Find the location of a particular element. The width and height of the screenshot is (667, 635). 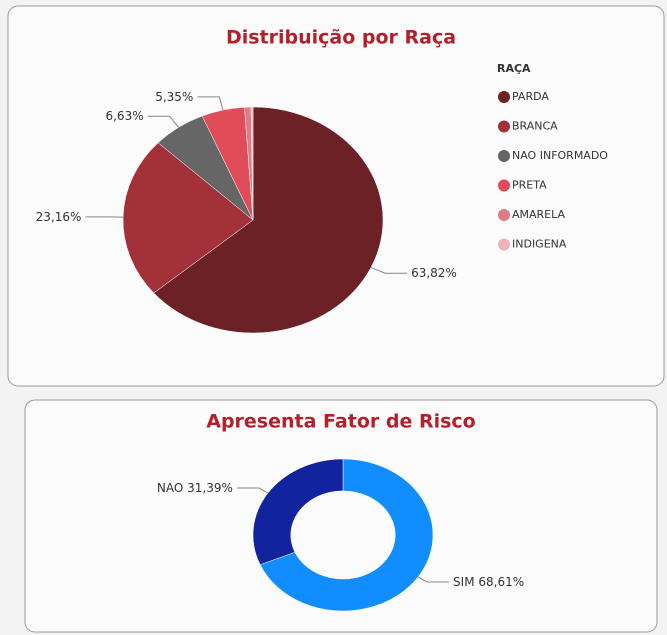

data-label: NAO 31,39% is located at coordinates (195, 488).